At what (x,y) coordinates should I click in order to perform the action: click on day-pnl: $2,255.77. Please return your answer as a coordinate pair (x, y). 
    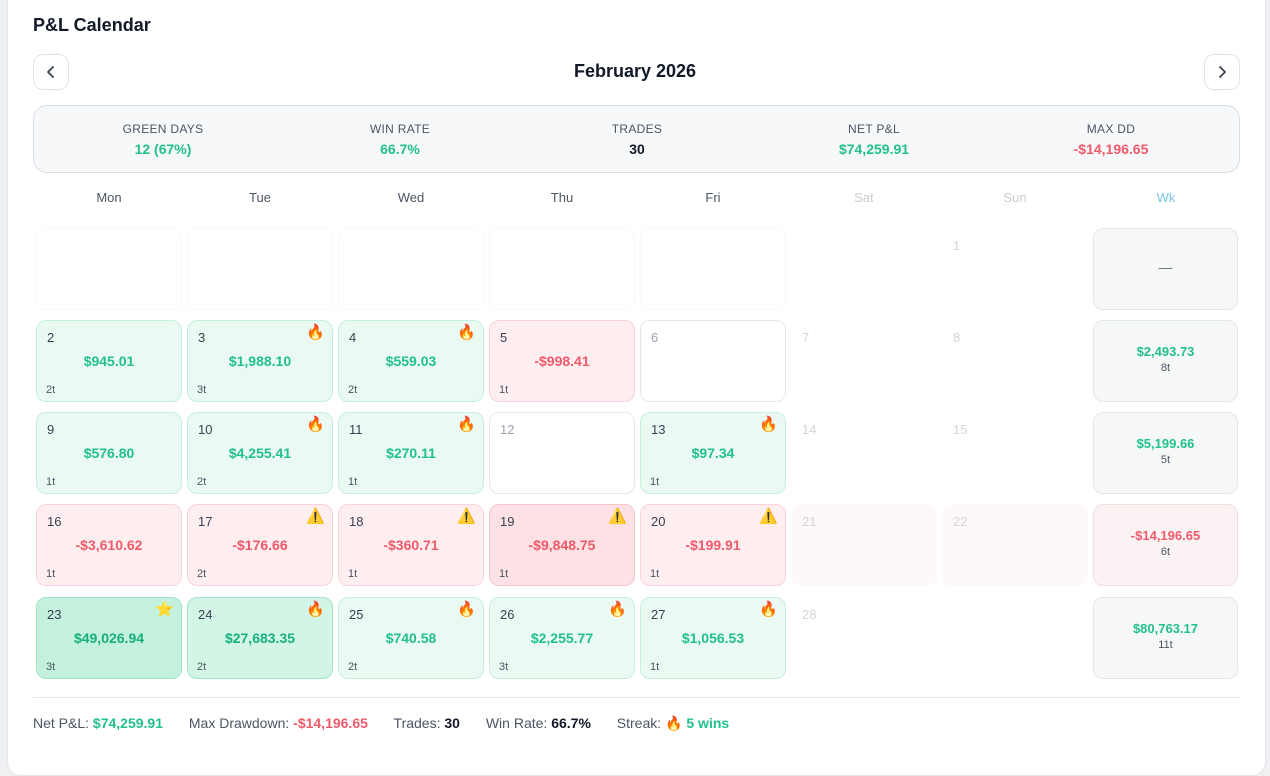
    Looking at the image, I should click on (562, 638).